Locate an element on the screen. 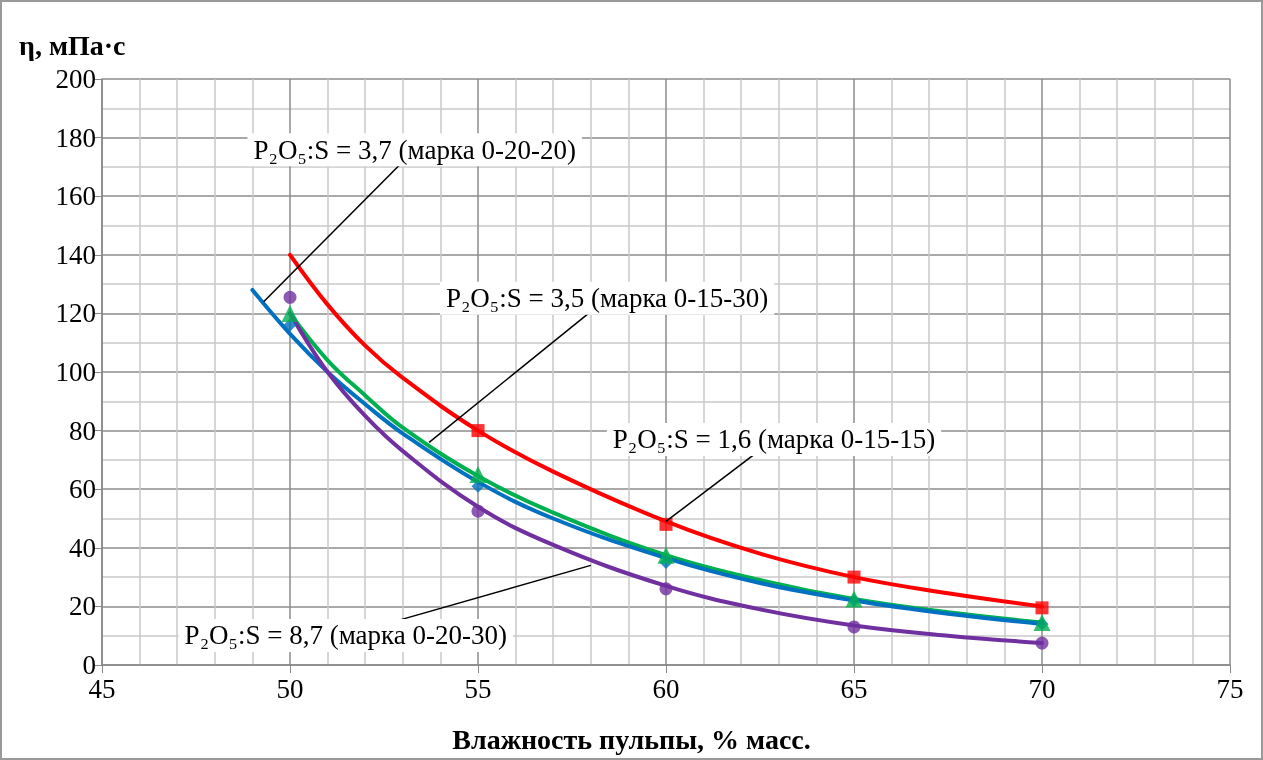 The image size is (1263, 760). y-tick-label: 180 is located at coordinates (75, 137).